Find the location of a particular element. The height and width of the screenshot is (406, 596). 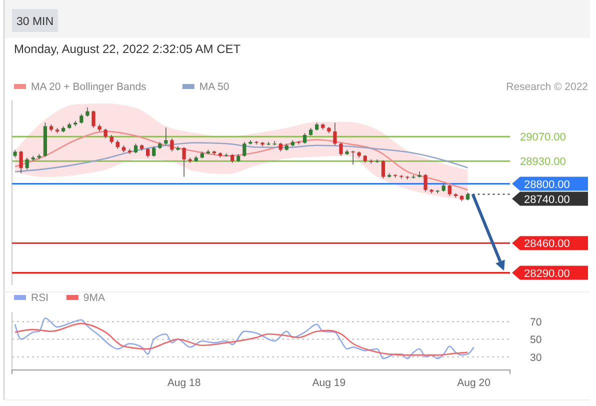

y-tick-label: 70 is located at coordinates (536, 322).